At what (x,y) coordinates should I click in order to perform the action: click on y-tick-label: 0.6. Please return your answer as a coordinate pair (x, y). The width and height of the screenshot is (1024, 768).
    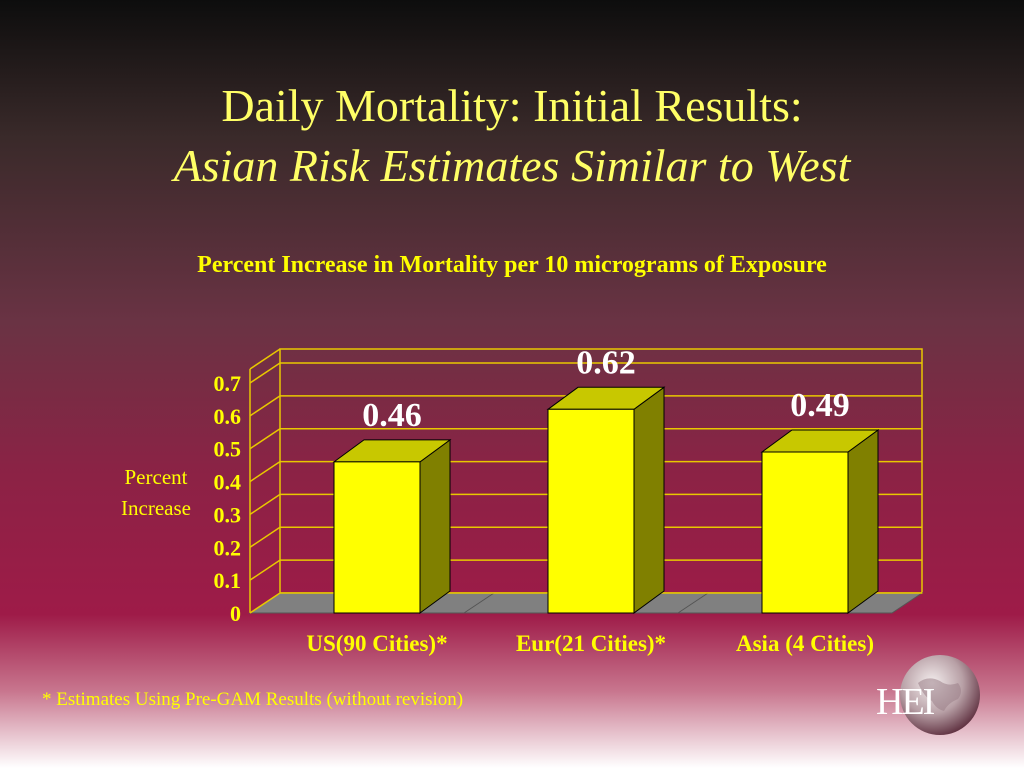
    Looking at the image, I should click on (228, 416).